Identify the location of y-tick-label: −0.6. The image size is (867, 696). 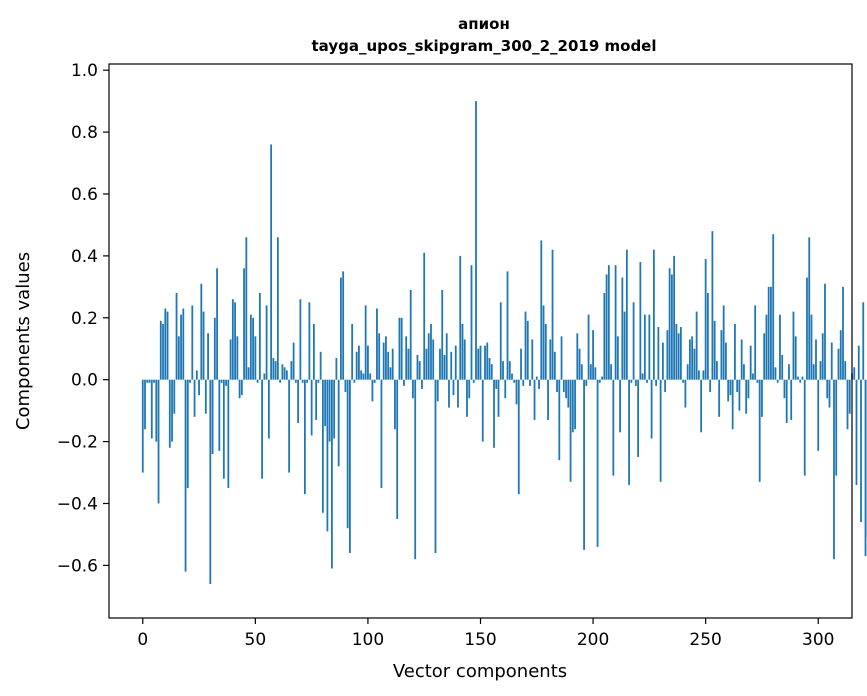
(77, 566).